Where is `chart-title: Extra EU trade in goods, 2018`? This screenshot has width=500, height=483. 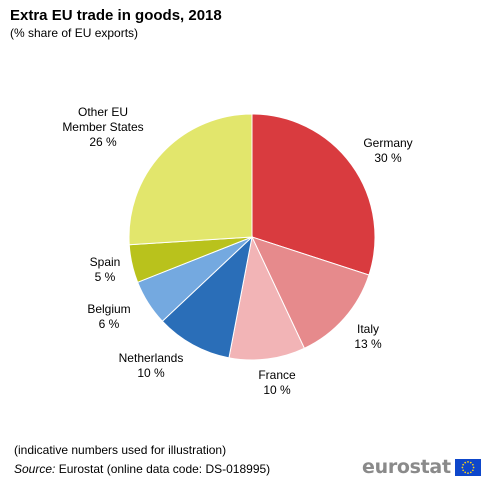 chart-title: Extra EU trade in goods, 2018 is located at coordinates (116, 15).